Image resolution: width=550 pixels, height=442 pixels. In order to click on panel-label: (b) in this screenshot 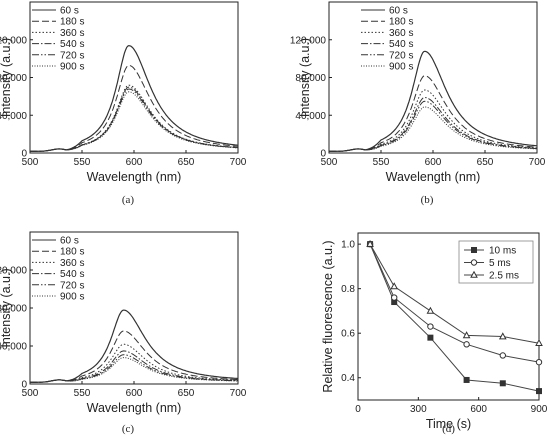, I will do `click(427, 200)`.